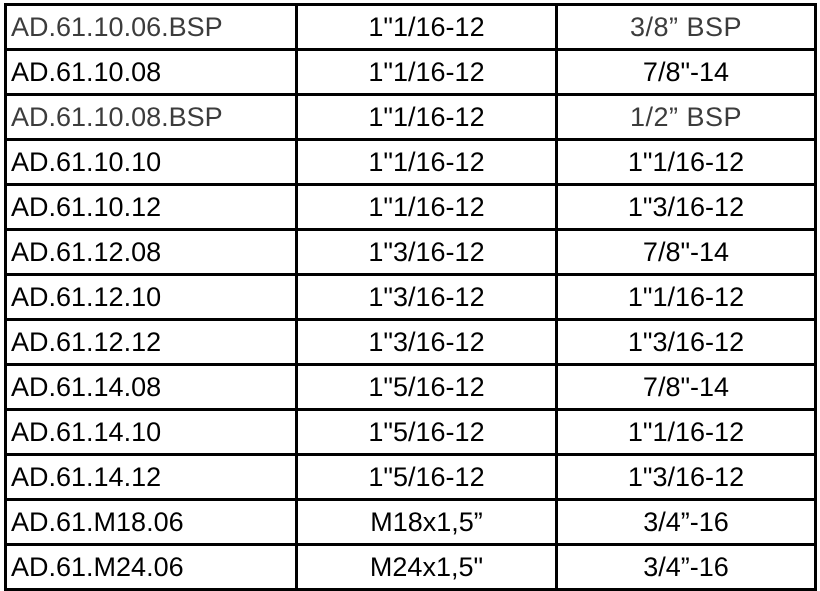 The image size is (820, 591). I want to click on table-row: AD.61.10.06.BSP 1"1/16-12 3/8” BSP, so click(410, 27).